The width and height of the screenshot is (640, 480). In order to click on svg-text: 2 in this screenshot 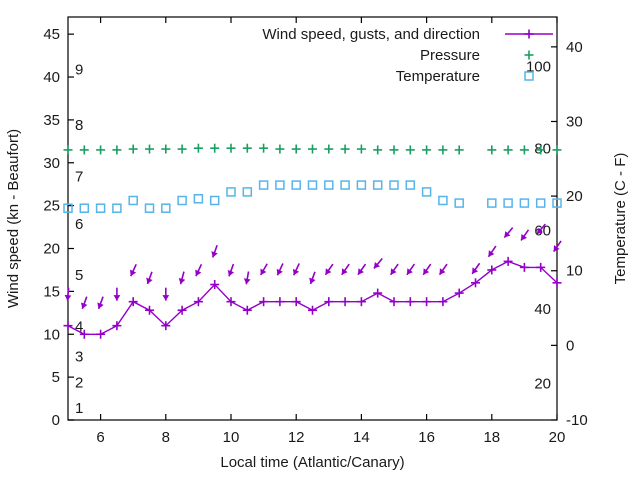, I will do `click(79, 382)`.